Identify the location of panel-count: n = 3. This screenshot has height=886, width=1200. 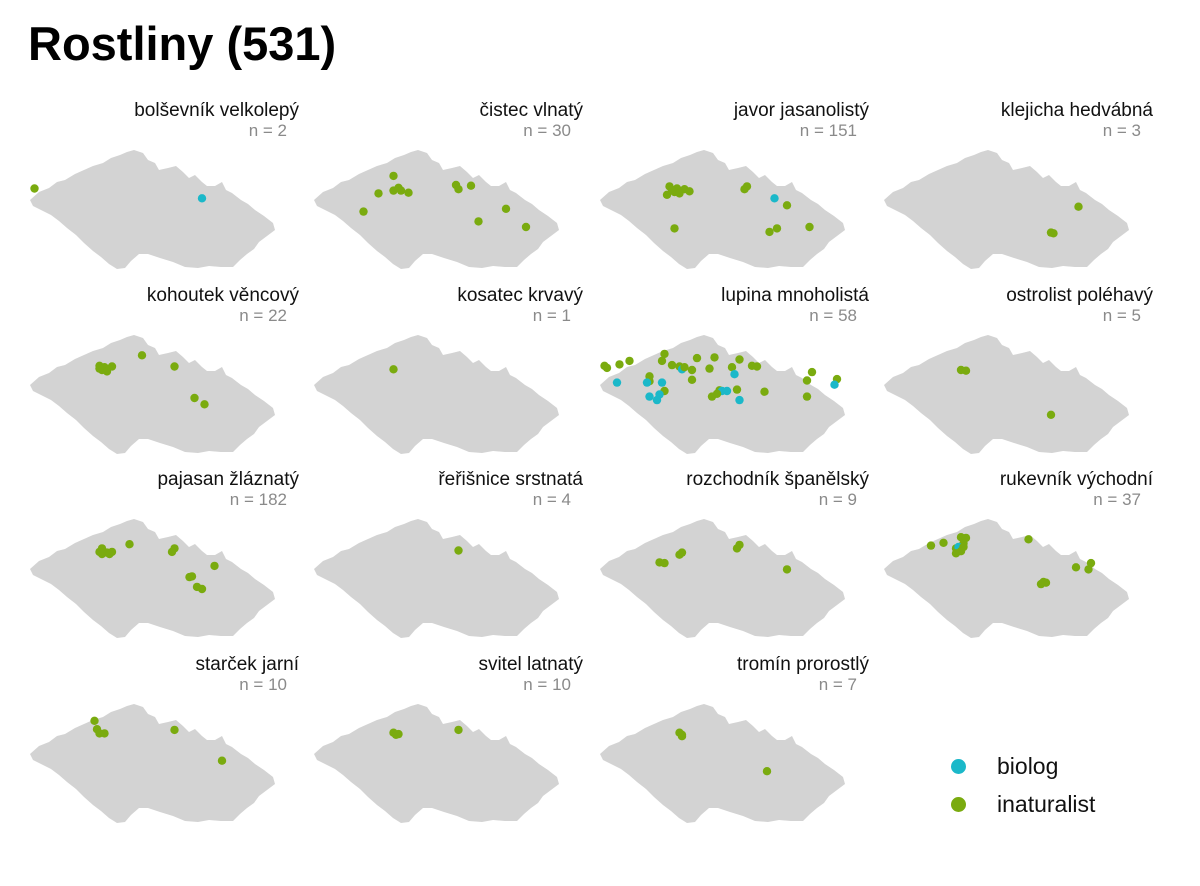
(1121, 130).